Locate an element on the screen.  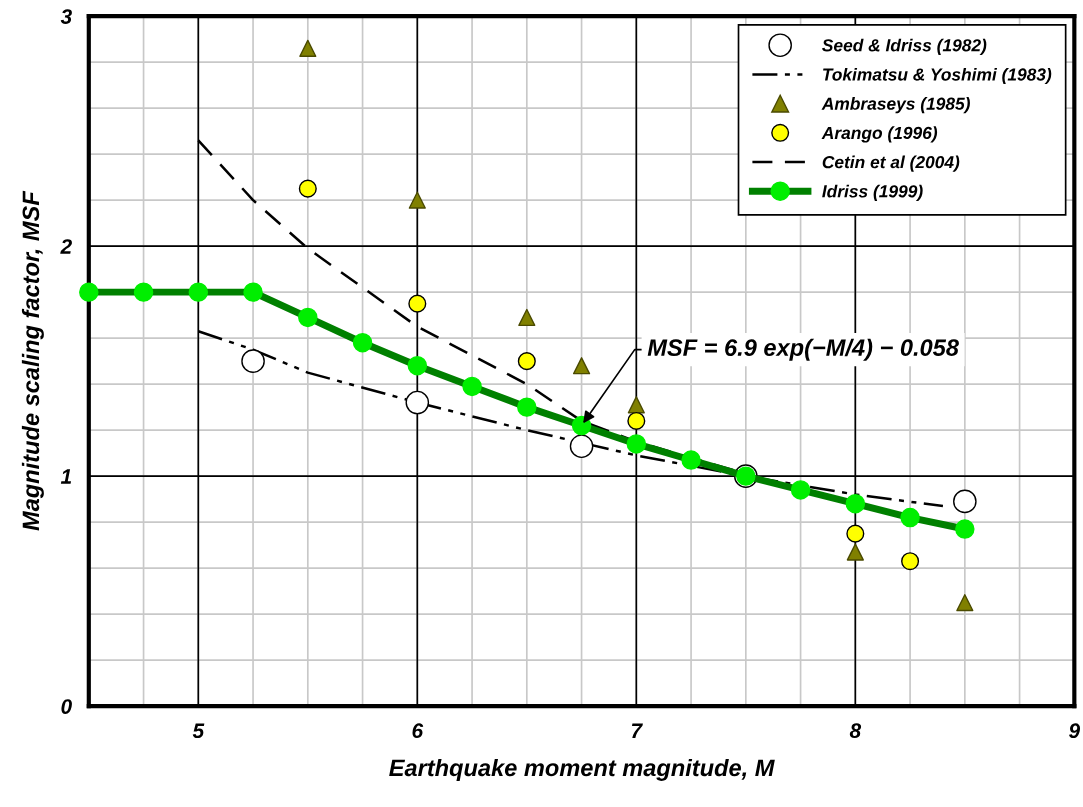
x-tick-label: 8 is located at coordinates (855, 731).